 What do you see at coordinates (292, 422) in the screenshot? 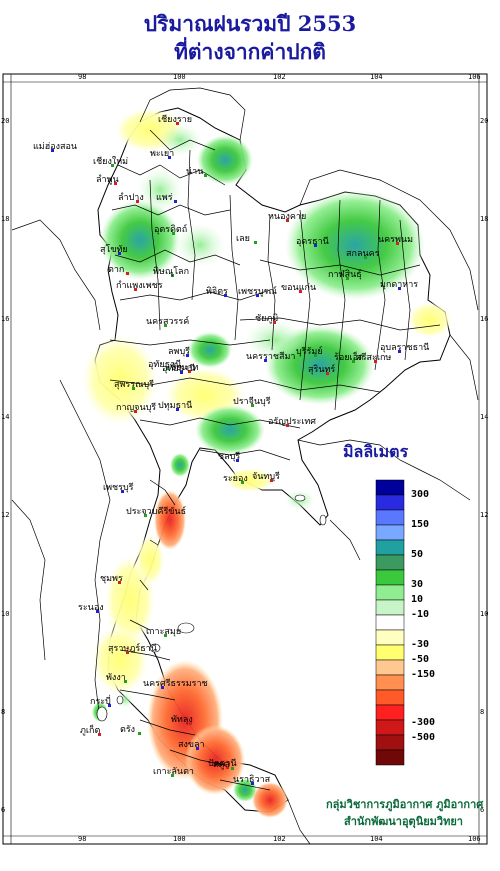
I see `province-label: อรัญประเทศ` at bounding box center [292, 422].